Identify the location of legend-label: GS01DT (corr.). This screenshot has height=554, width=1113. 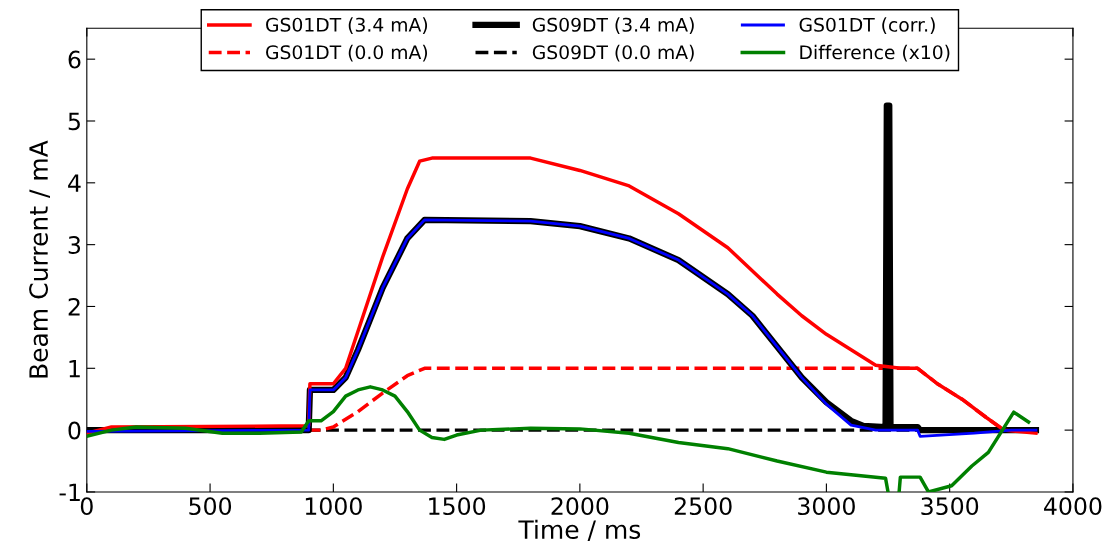
(867, 26).